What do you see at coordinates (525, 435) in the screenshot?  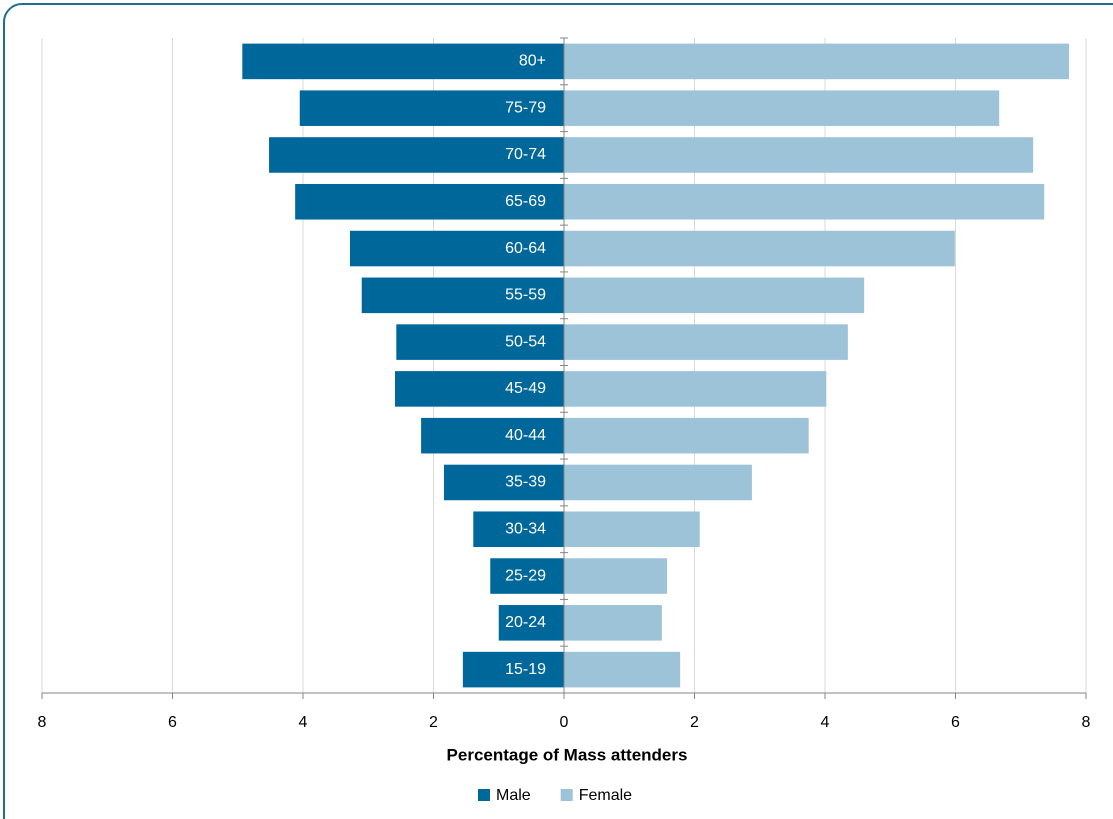 I see `category-label: 40-44` at bounding box center [525, 435].